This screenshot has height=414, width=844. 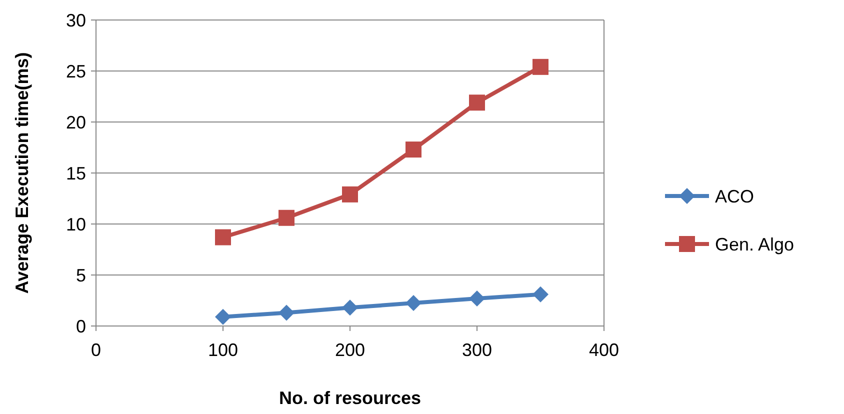 I want to click on y-tick-label: 5, so click(x=81, y=275).